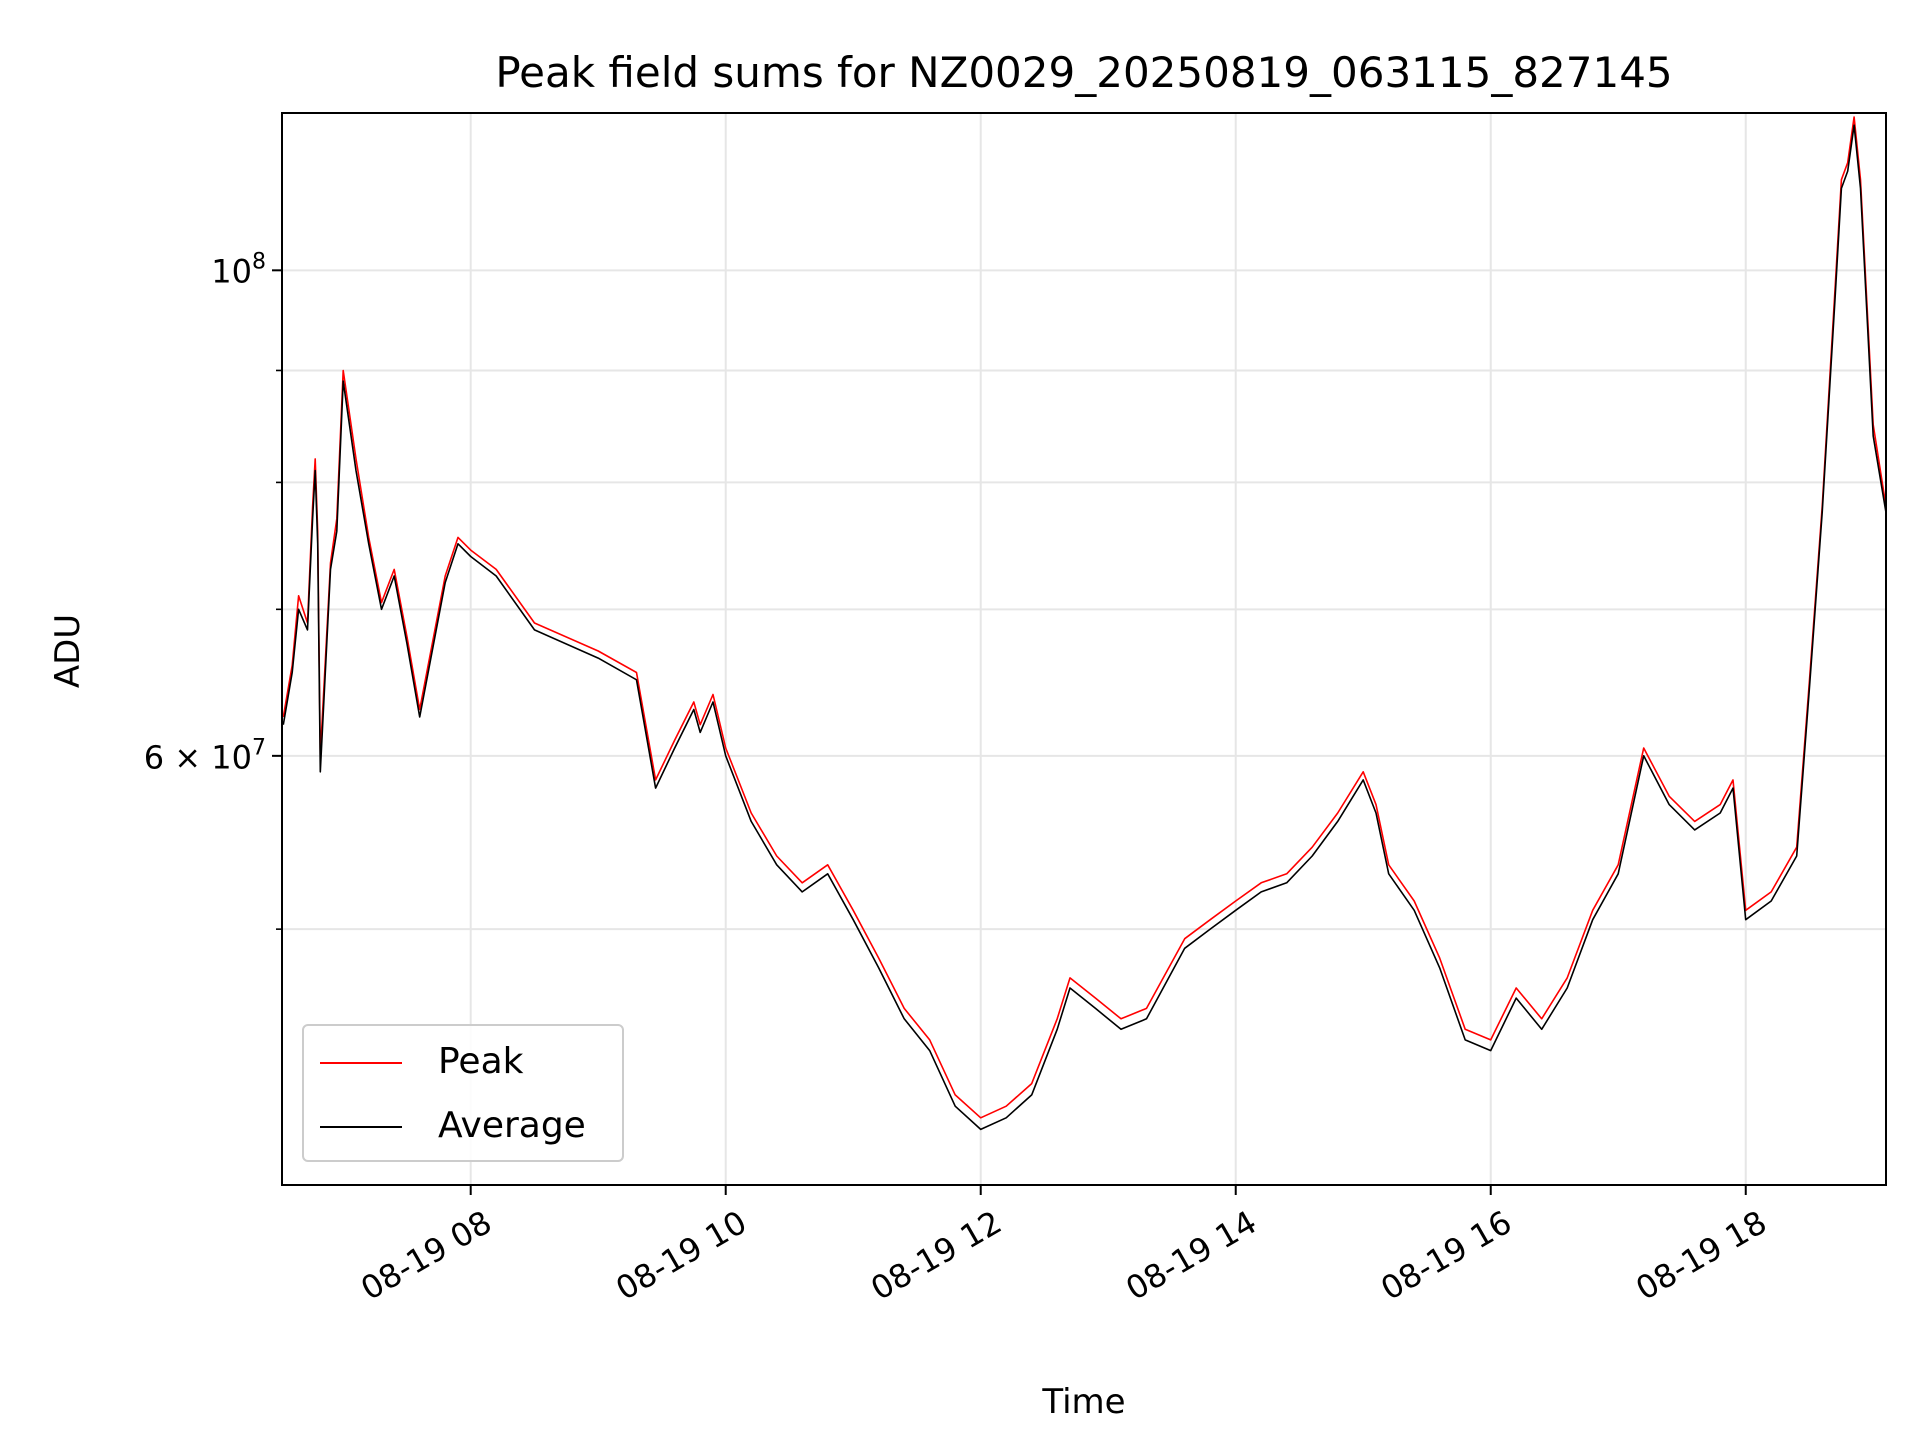 The height and width of the screenshot is (1440, 1920). I want to click on y-tick-label: 6 × 107, so click(205, 755).